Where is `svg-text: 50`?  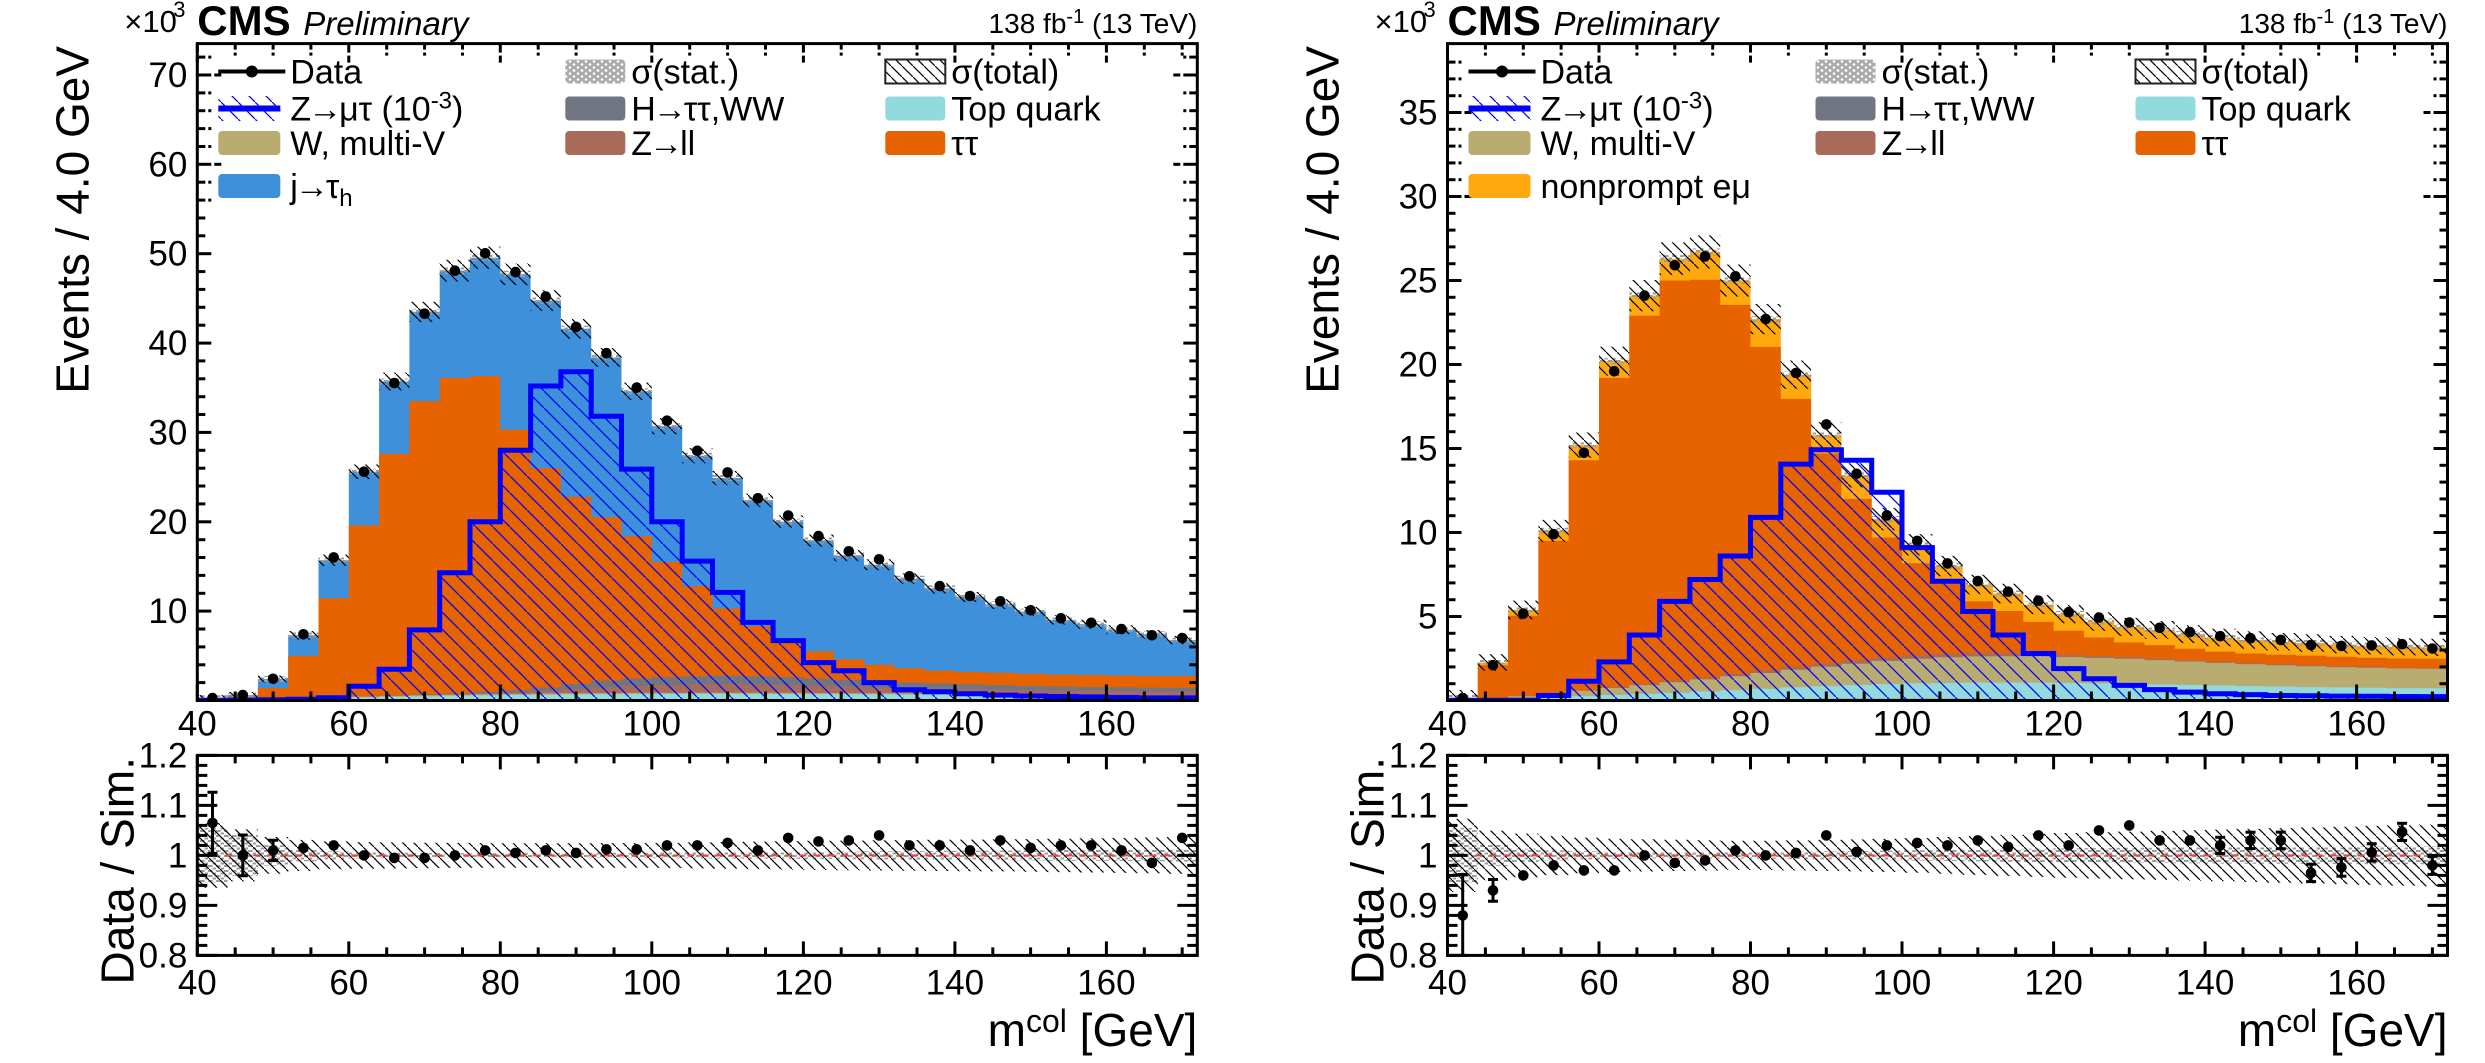
svg-text: 50 is located at coordinates (167, 254).